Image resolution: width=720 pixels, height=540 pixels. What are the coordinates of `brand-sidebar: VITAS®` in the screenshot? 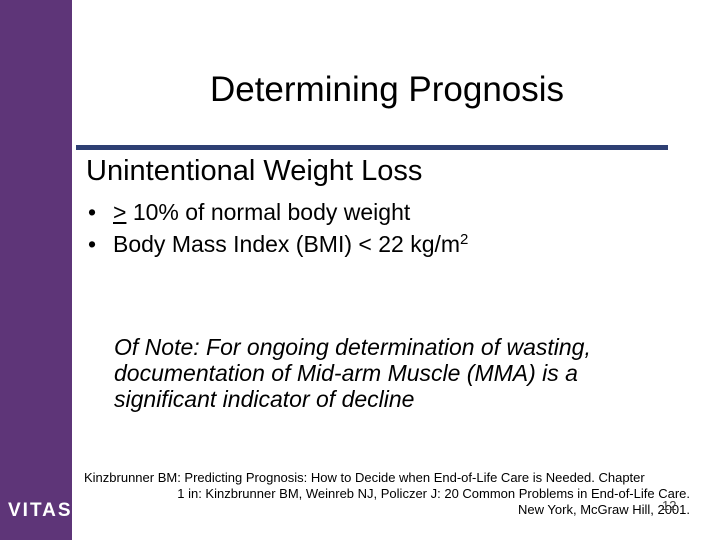 It's located at (39, 270).